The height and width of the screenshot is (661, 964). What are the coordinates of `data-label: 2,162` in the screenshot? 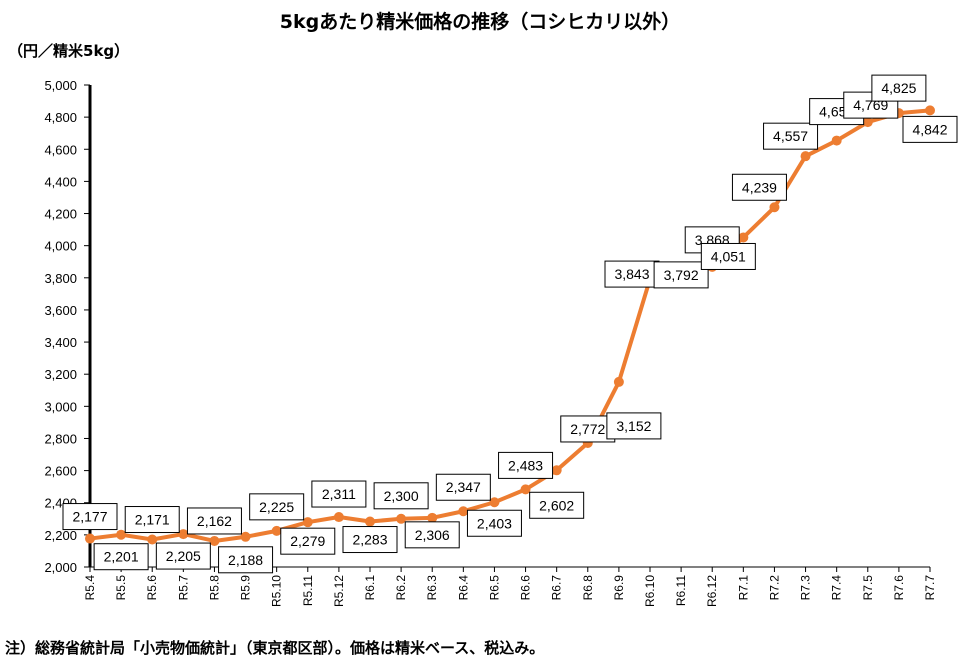 It's located at (214, 521).